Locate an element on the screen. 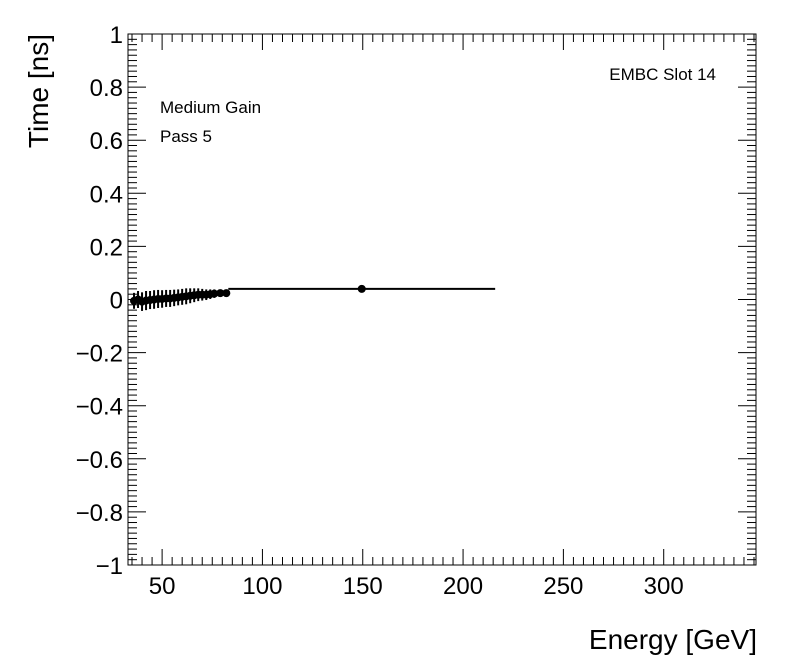  x-axis-title: Energy [GeV] is located at coordinates (673, 639).